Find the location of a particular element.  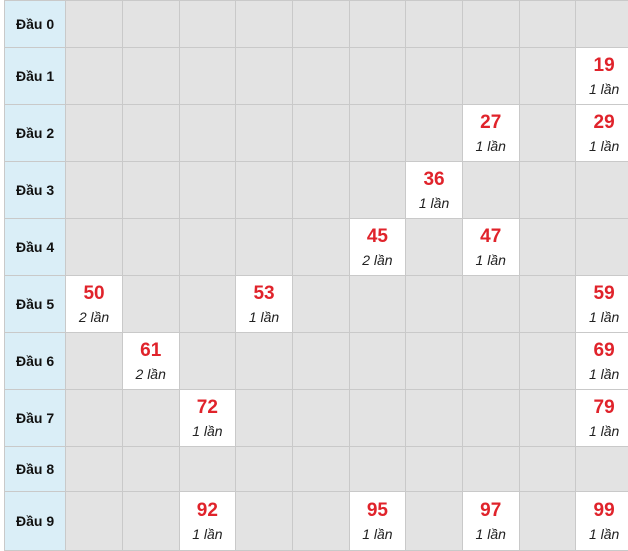

table-row: Đầu 4 45 2 lần 47 1 lần is located at coordinates (315, 247).